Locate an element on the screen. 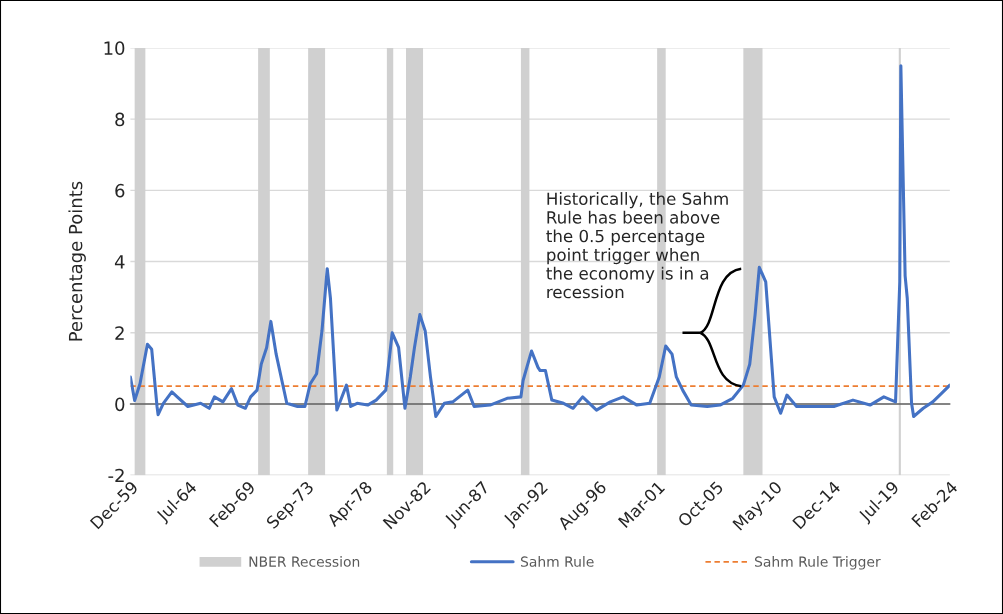  legend-label: Sahm Rule Trigger is located at coordinates (817, 563).